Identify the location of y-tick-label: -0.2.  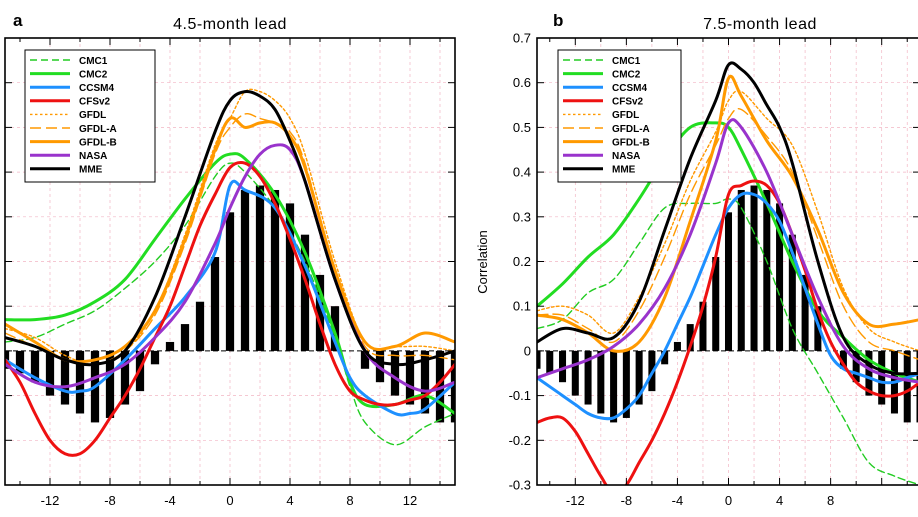
(520, 440).